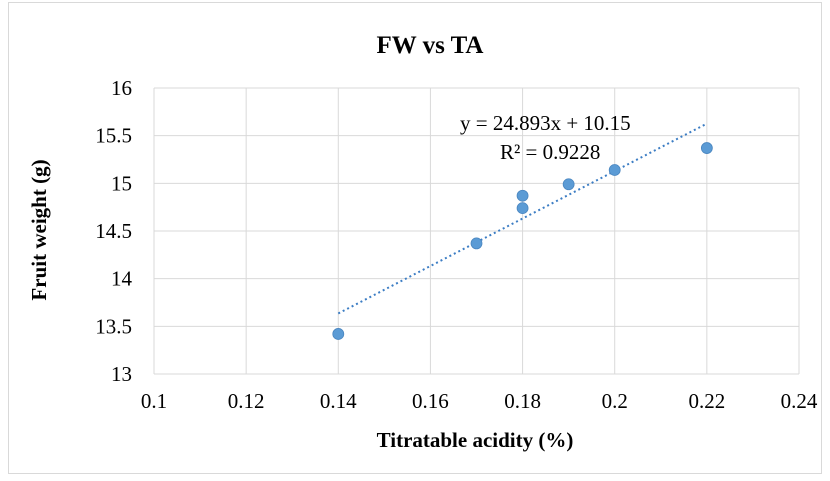 This screenshot has height=481, width=830. Describe the element at coordinates (122, 279) in the screenshot. I see `y-tick-label: 14` at that location.